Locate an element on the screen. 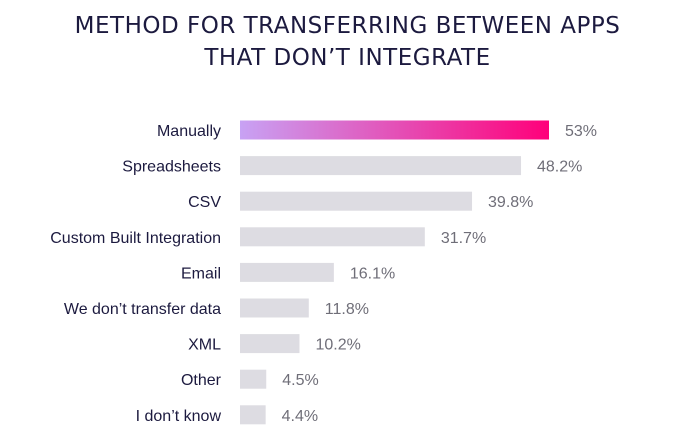 This screenshot has height=437, width=695. category-label: Custom Built Integration is located at coordinates (135, 238).